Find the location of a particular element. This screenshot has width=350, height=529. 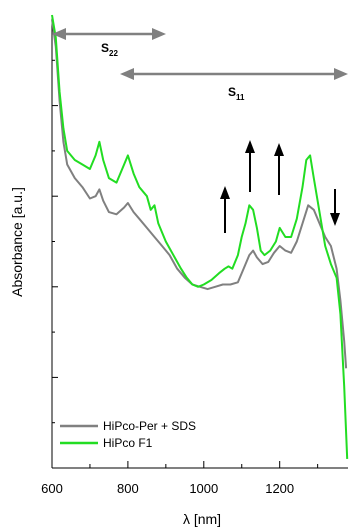

s11-label: S11 is located at coordinates (236, 93).